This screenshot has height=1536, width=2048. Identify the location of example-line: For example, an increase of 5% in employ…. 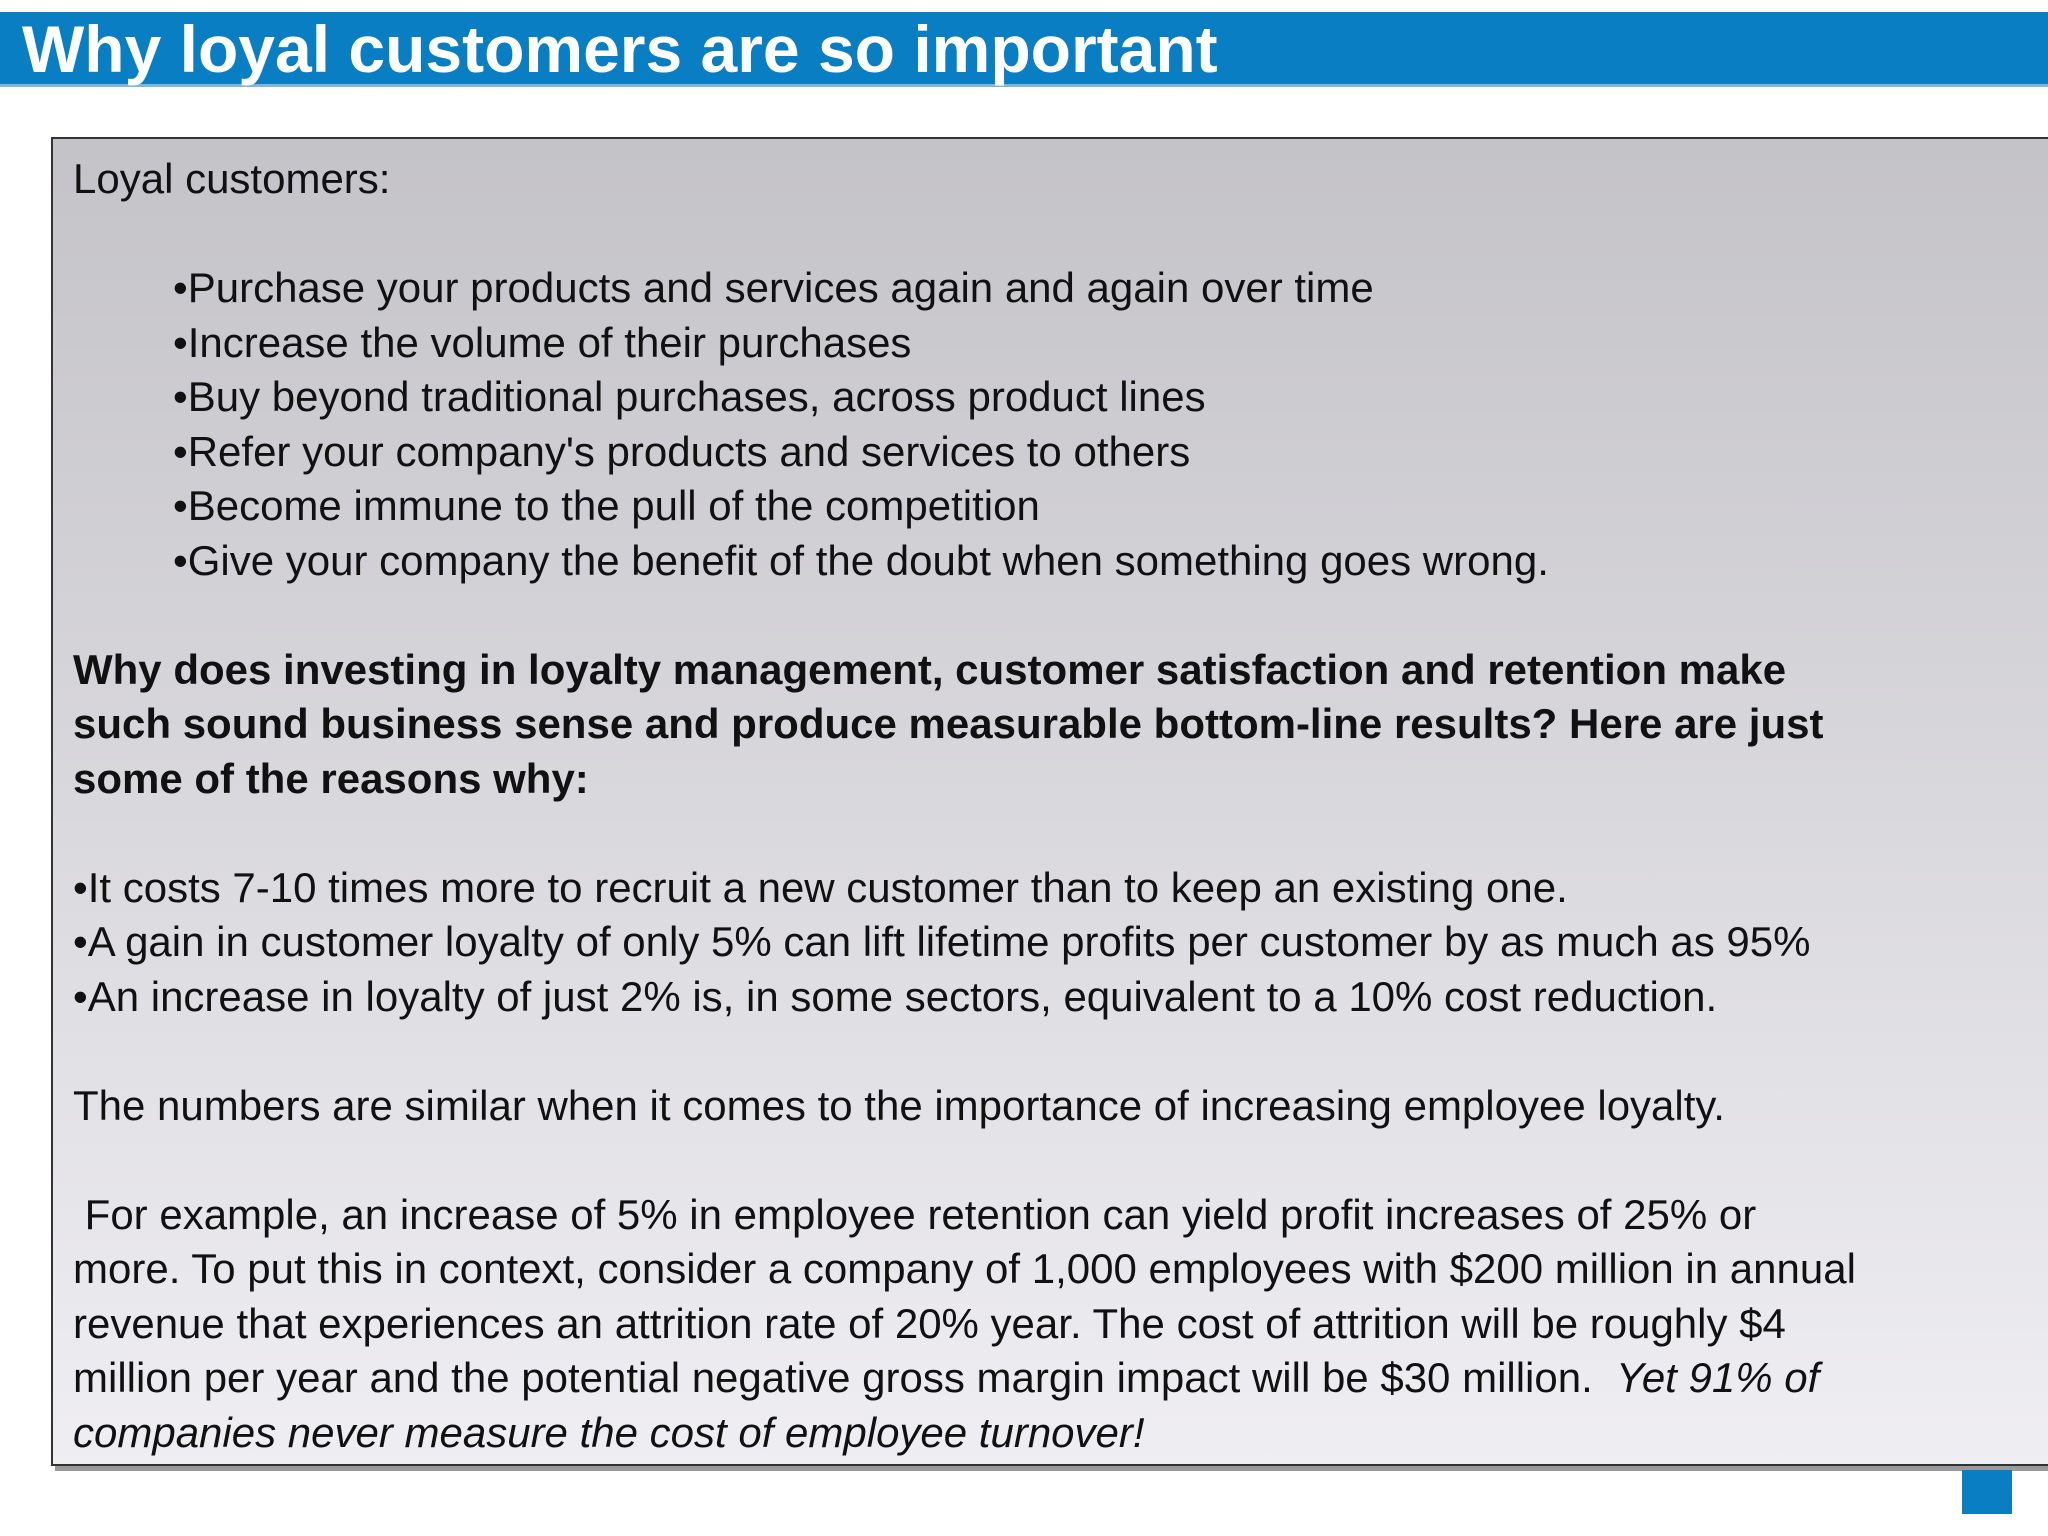
(915, 1214).